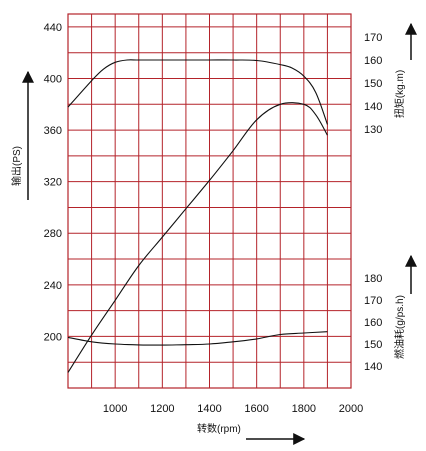  I want to click on torque-tick-labels: 130 140 150 160 170, so click(373, 84).